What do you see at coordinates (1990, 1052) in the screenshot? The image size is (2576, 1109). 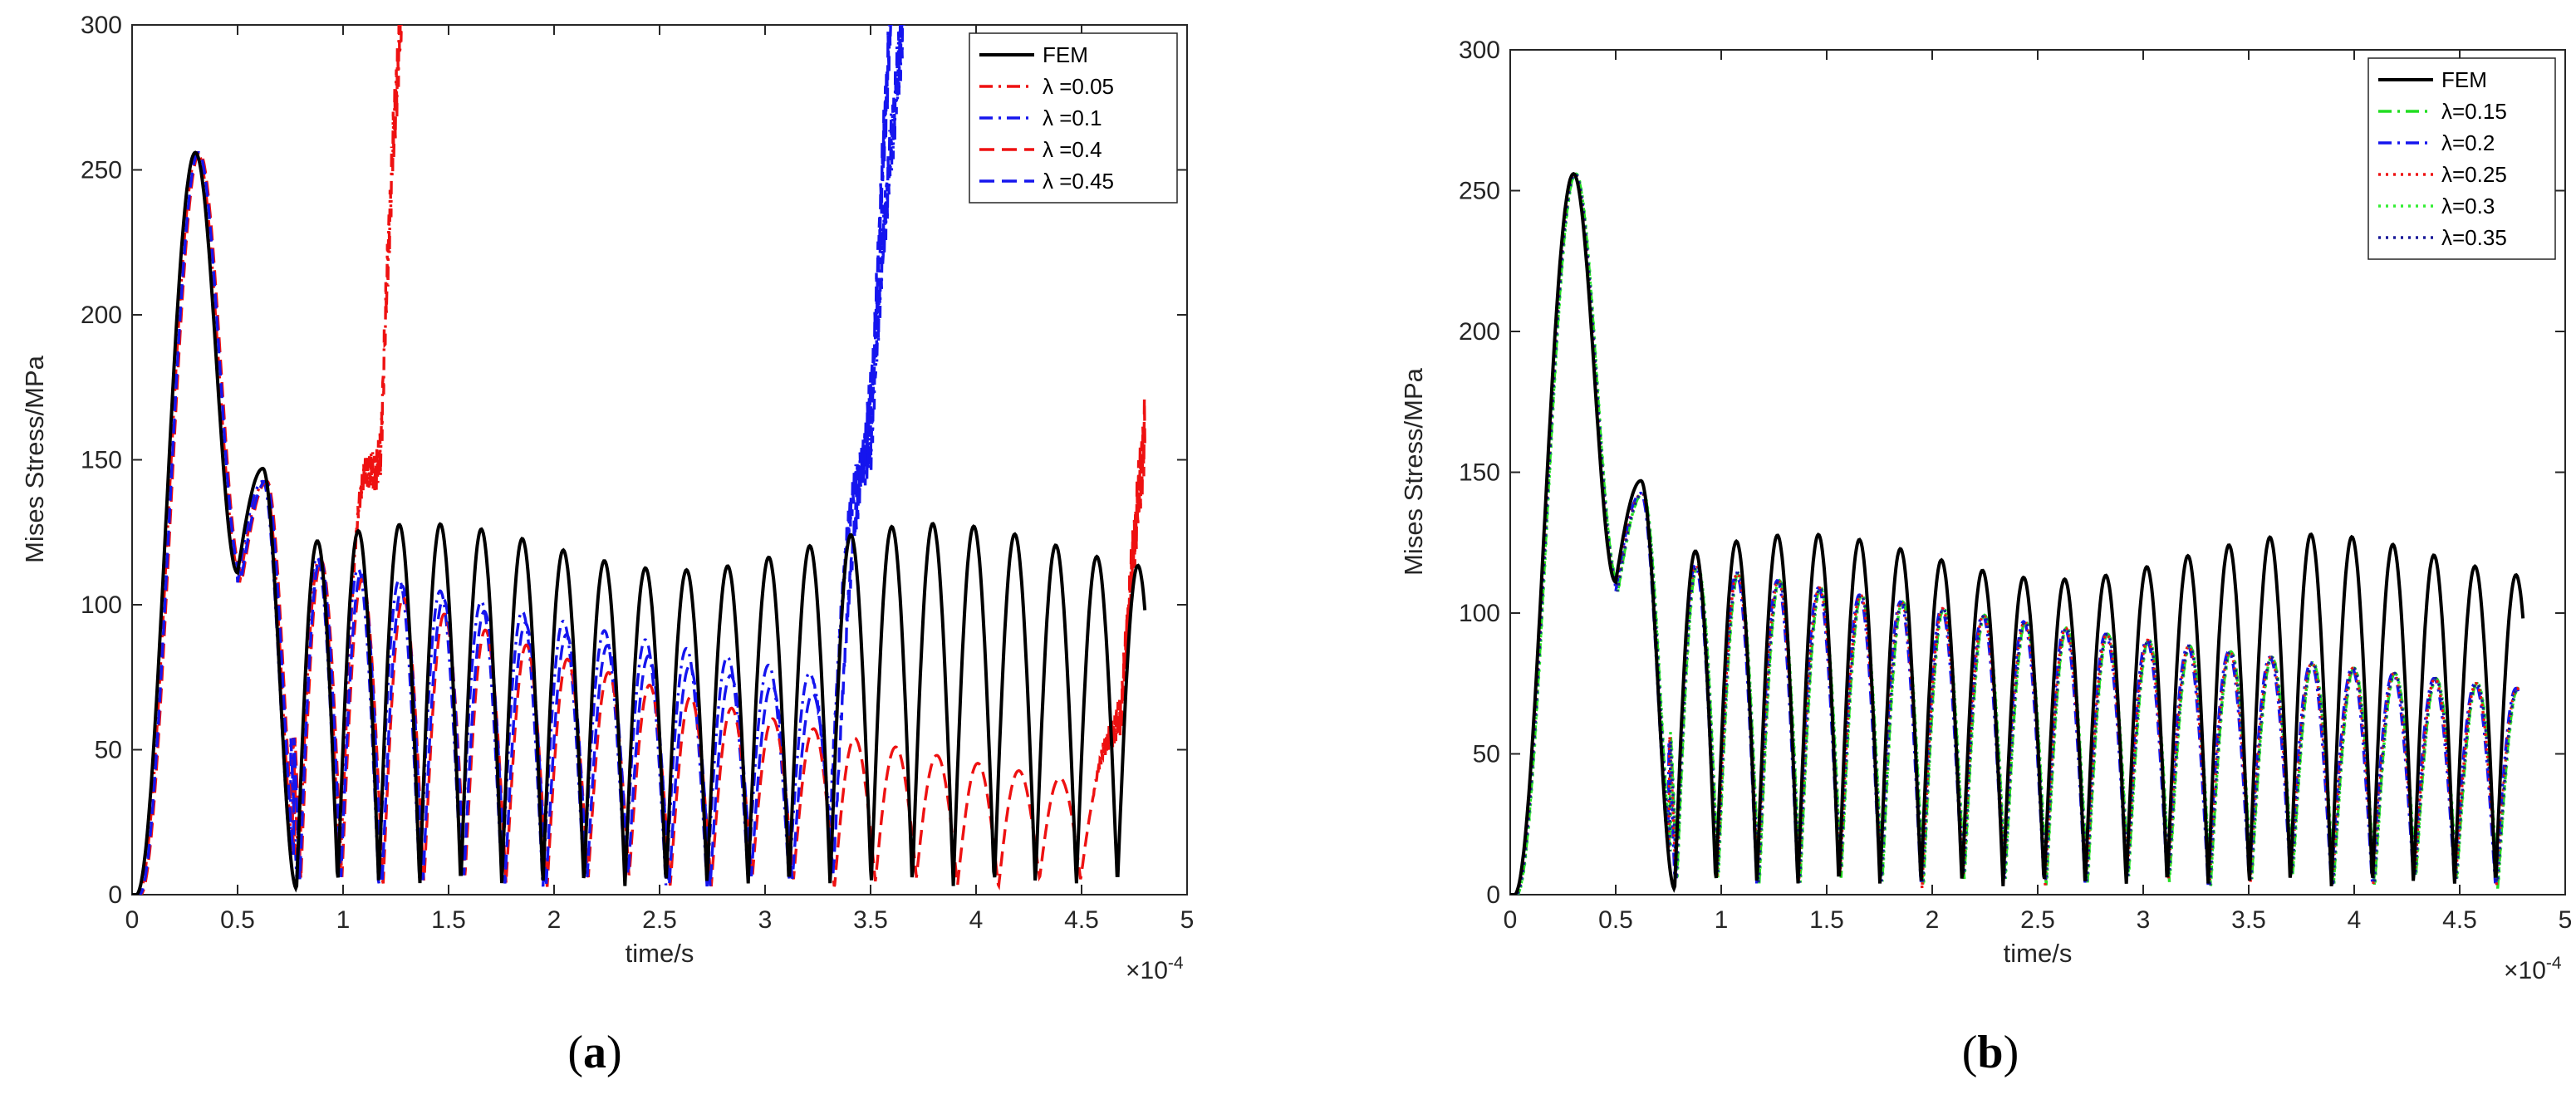 I see `subfigure-label-b: (b)` at bounding box center [1990, 1052].